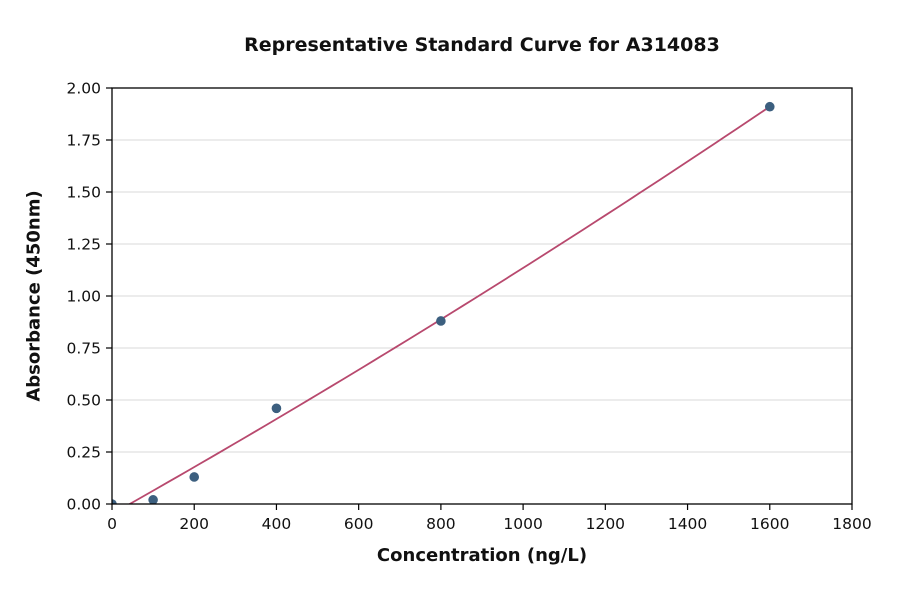  Describe the element at coordinates (605, 524) in the screenshot. I see `x-tick-label: 1200` at that location.